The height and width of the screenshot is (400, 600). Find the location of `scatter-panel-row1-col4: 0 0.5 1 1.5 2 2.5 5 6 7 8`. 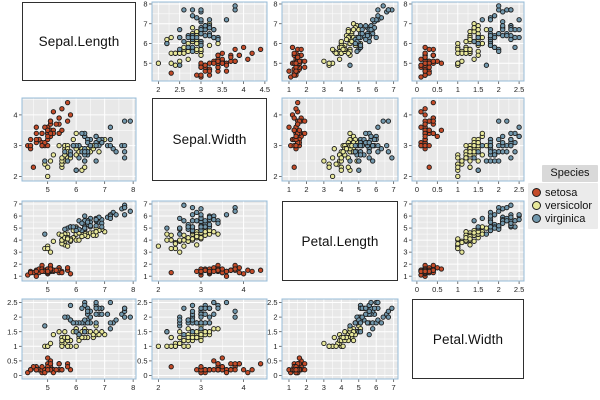

scatter-panel-row1-col4: 0 0.5 1 1.5 2 2.5 5 6 7 8 is located at coordinates (464, 47).